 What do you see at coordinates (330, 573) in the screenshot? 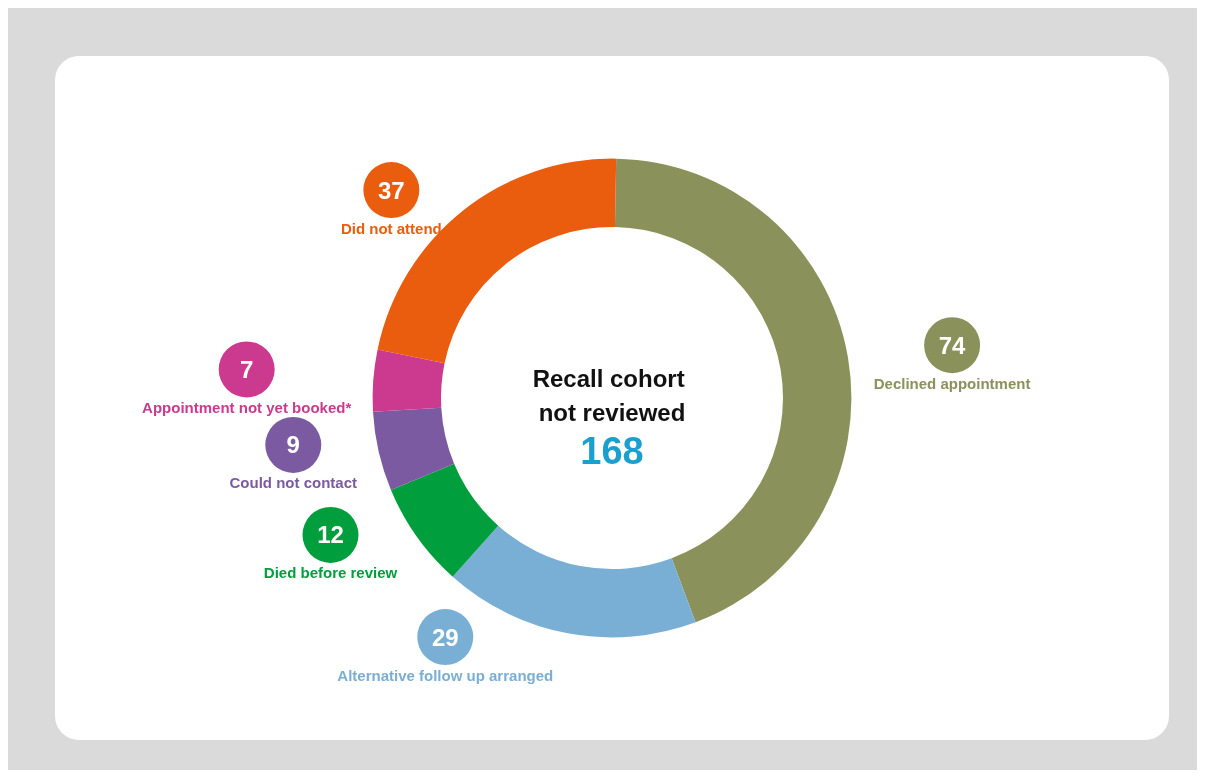
I see `slice-label: Died before review` at bounding box center [330, 573].